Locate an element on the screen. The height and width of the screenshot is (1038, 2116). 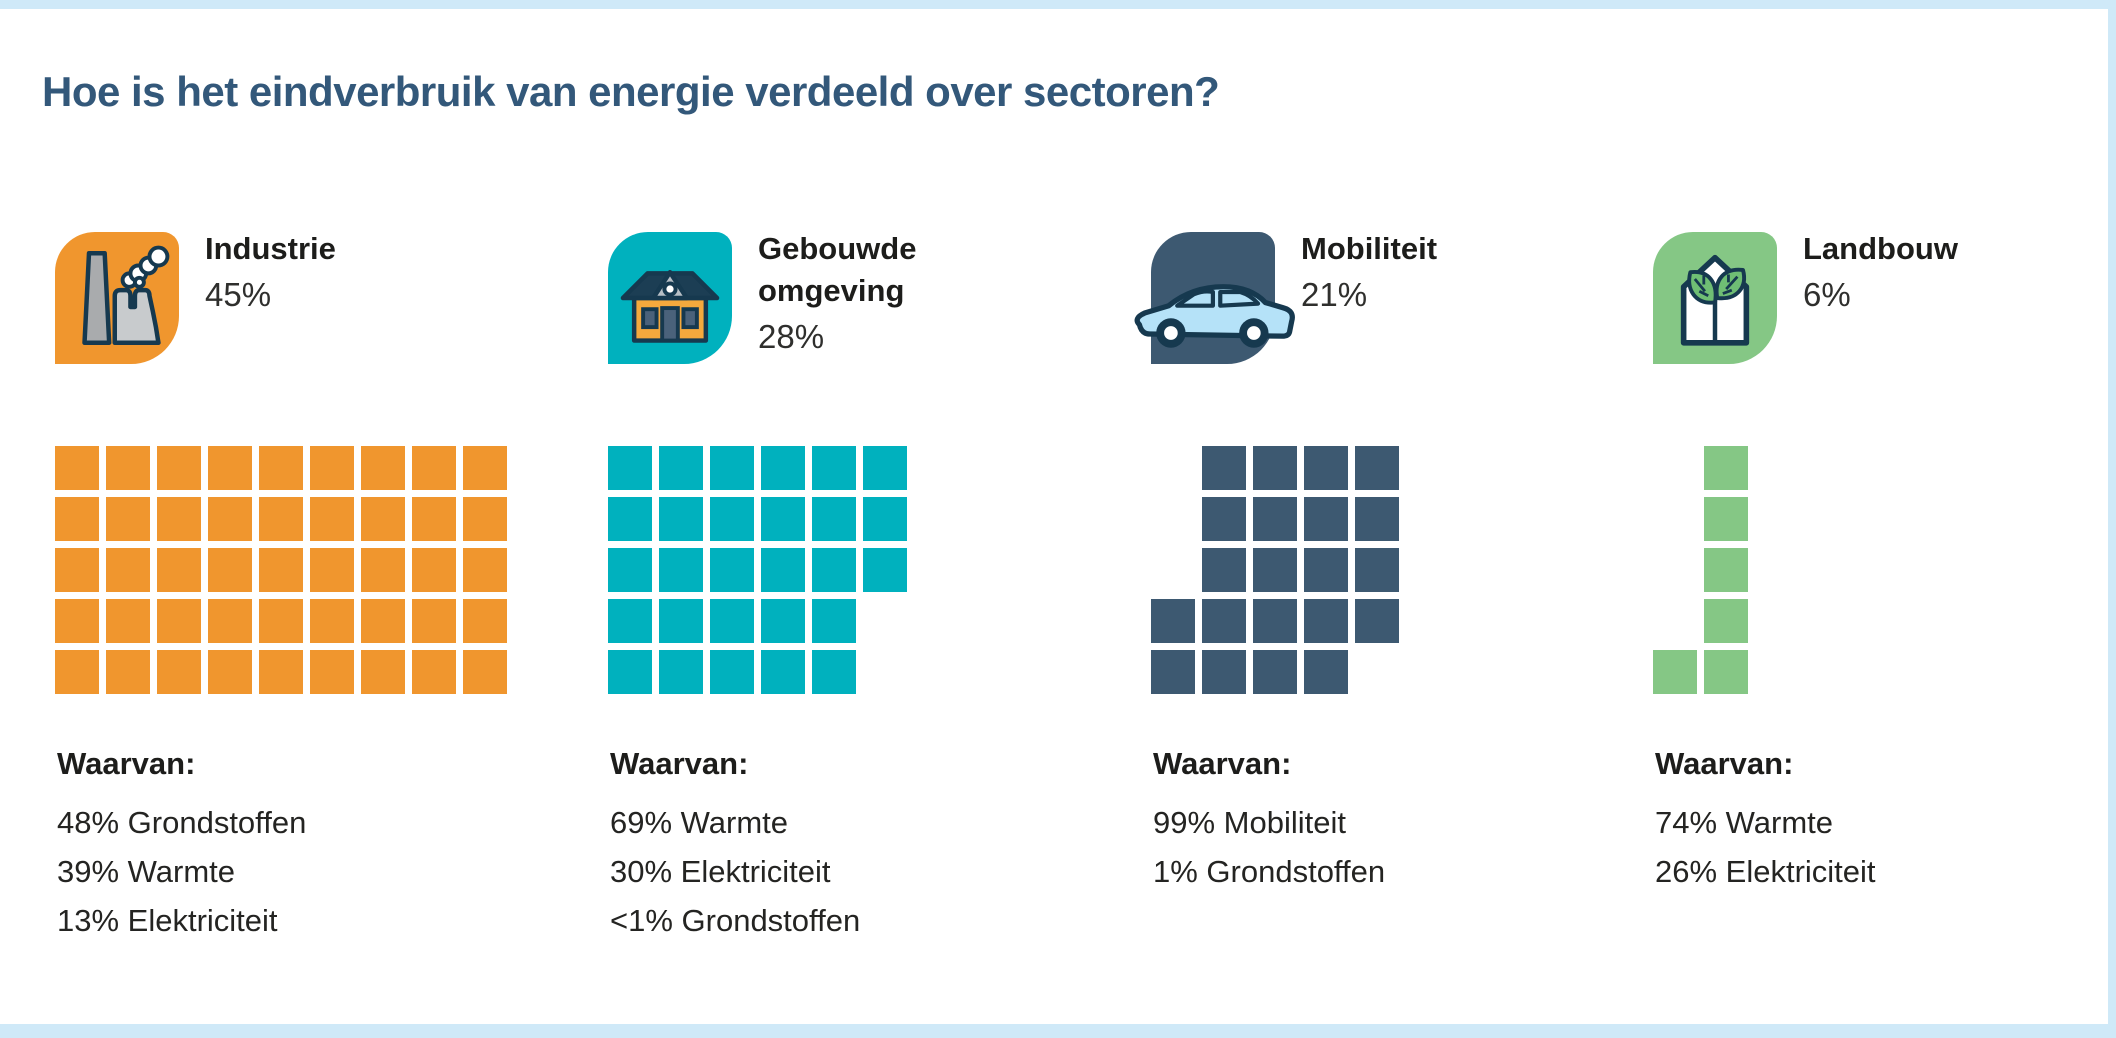
breakdown-item: 74% Warmte is located at coordinates (1744, 822).